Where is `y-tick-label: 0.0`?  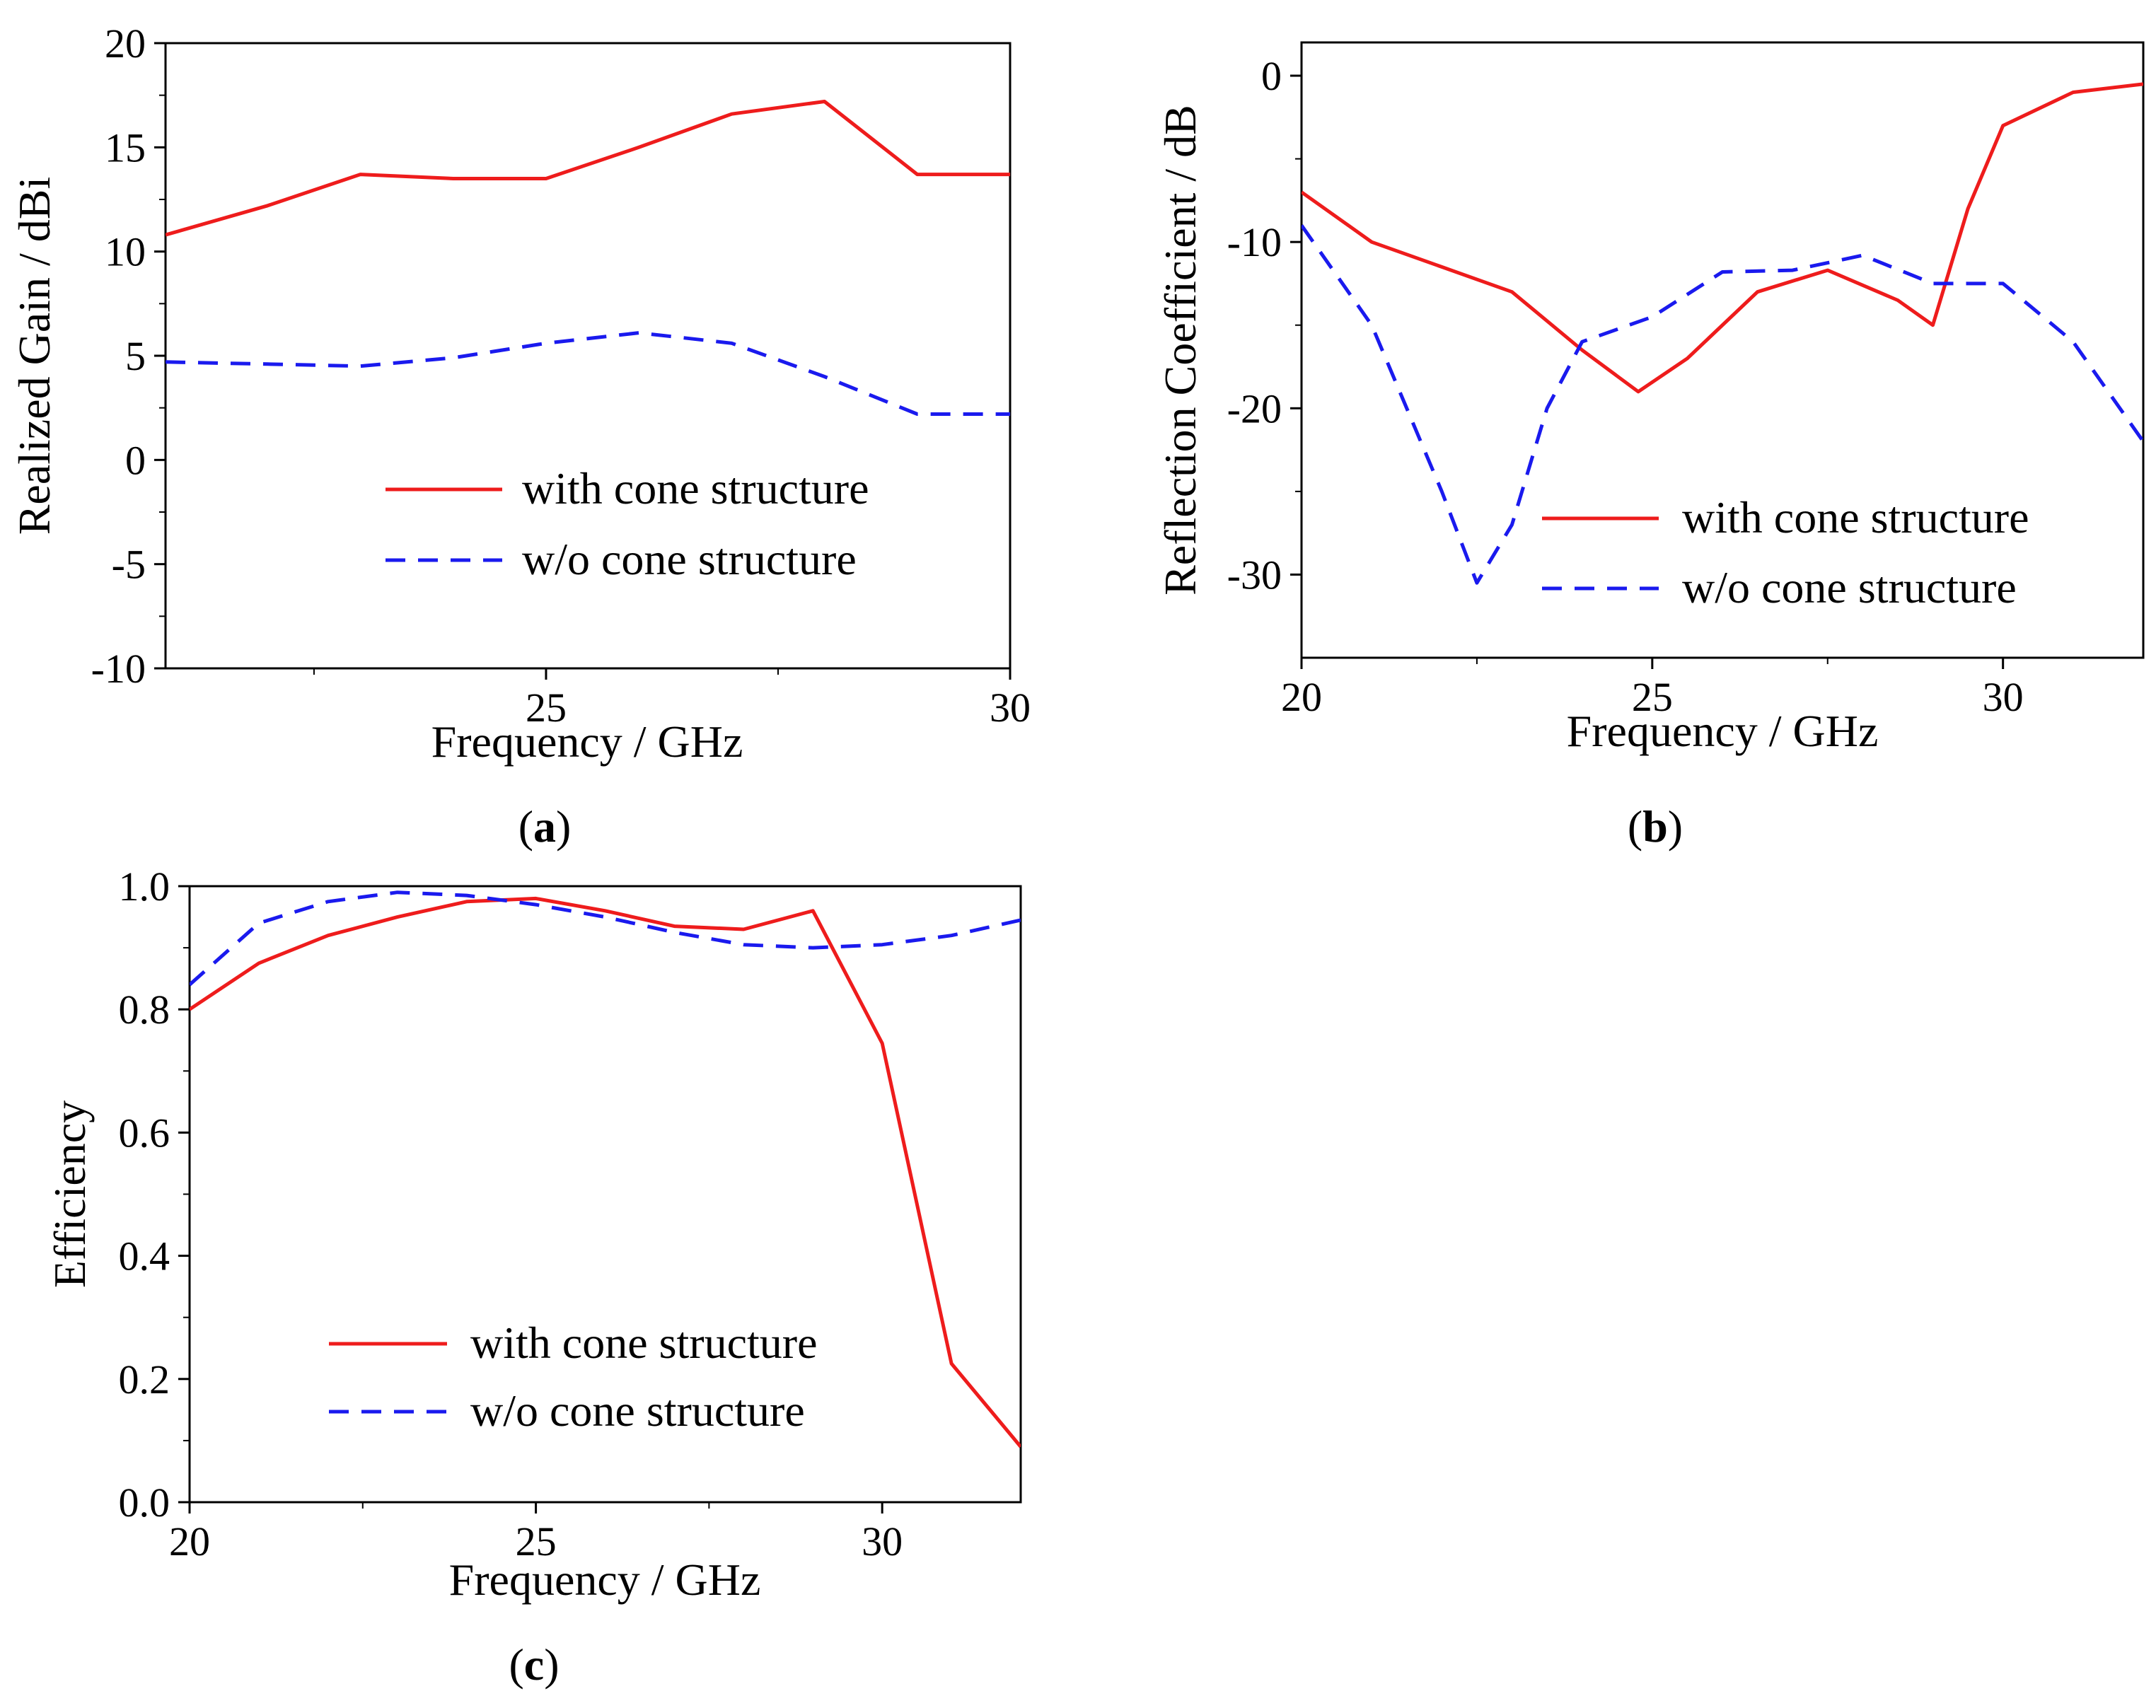 y-tick-label: 0.0 is located at coordinates (145, 1503).